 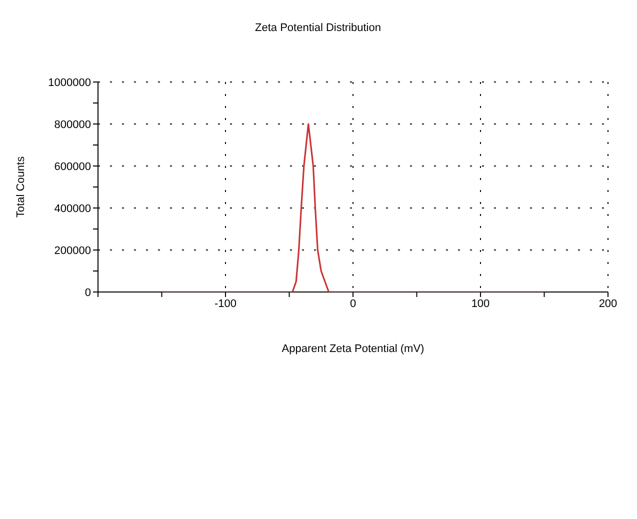 What do you see at coordinates (225, 304) in the screenshot?
I see `x-tick-label: -100` at bounding box center [225, 304].